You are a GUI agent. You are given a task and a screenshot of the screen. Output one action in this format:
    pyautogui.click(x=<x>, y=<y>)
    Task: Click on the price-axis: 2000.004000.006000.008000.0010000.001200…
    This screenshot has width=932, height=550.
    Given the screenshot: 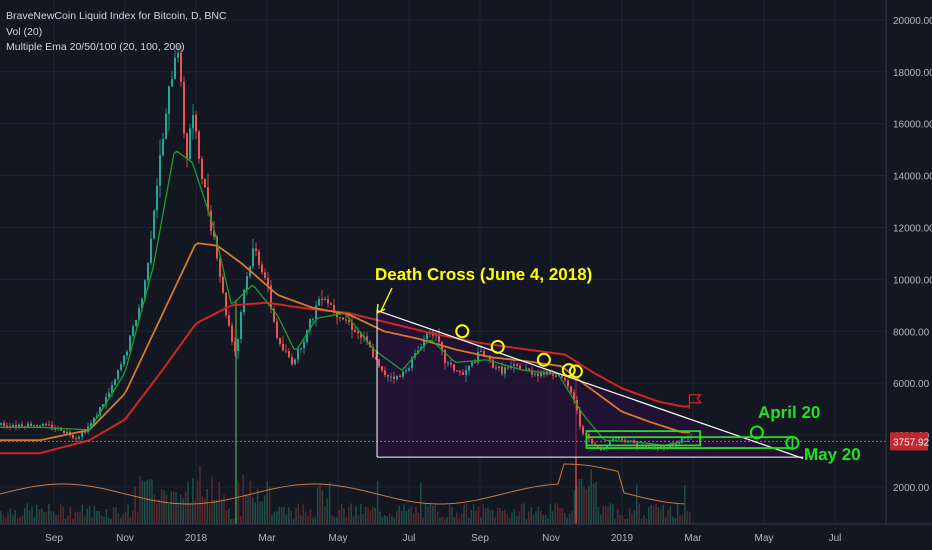 What is the action you would take?
    pyautogui.click(x=908, y=275)
    